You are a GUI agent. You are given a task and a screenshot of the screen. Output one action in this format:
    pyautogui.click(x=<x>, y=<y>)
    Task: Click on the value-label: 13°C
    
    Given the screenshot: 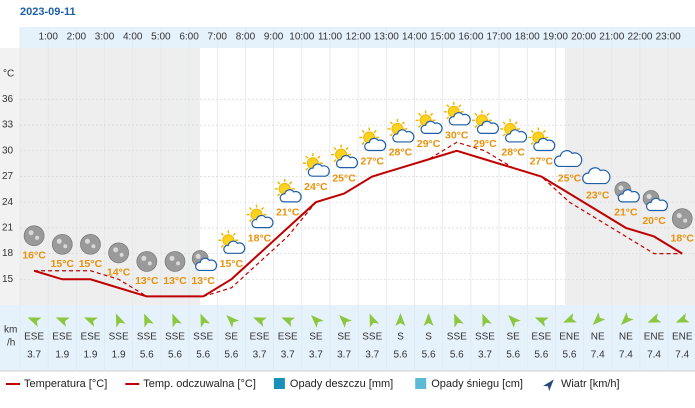 What is the action you would take?
    pyautogui.click(x=203, y=281)
    